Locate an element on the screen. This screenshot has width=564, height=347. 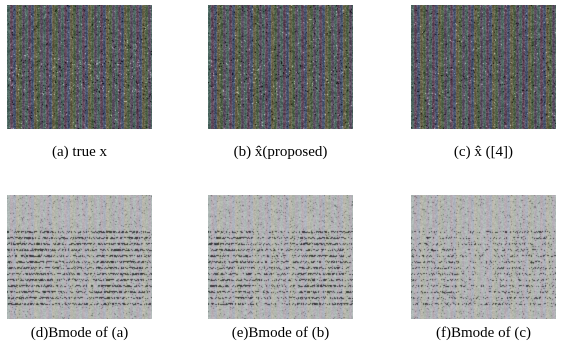
caption-b: (b) x̂(proposed) is located at coordinates (280, 152).